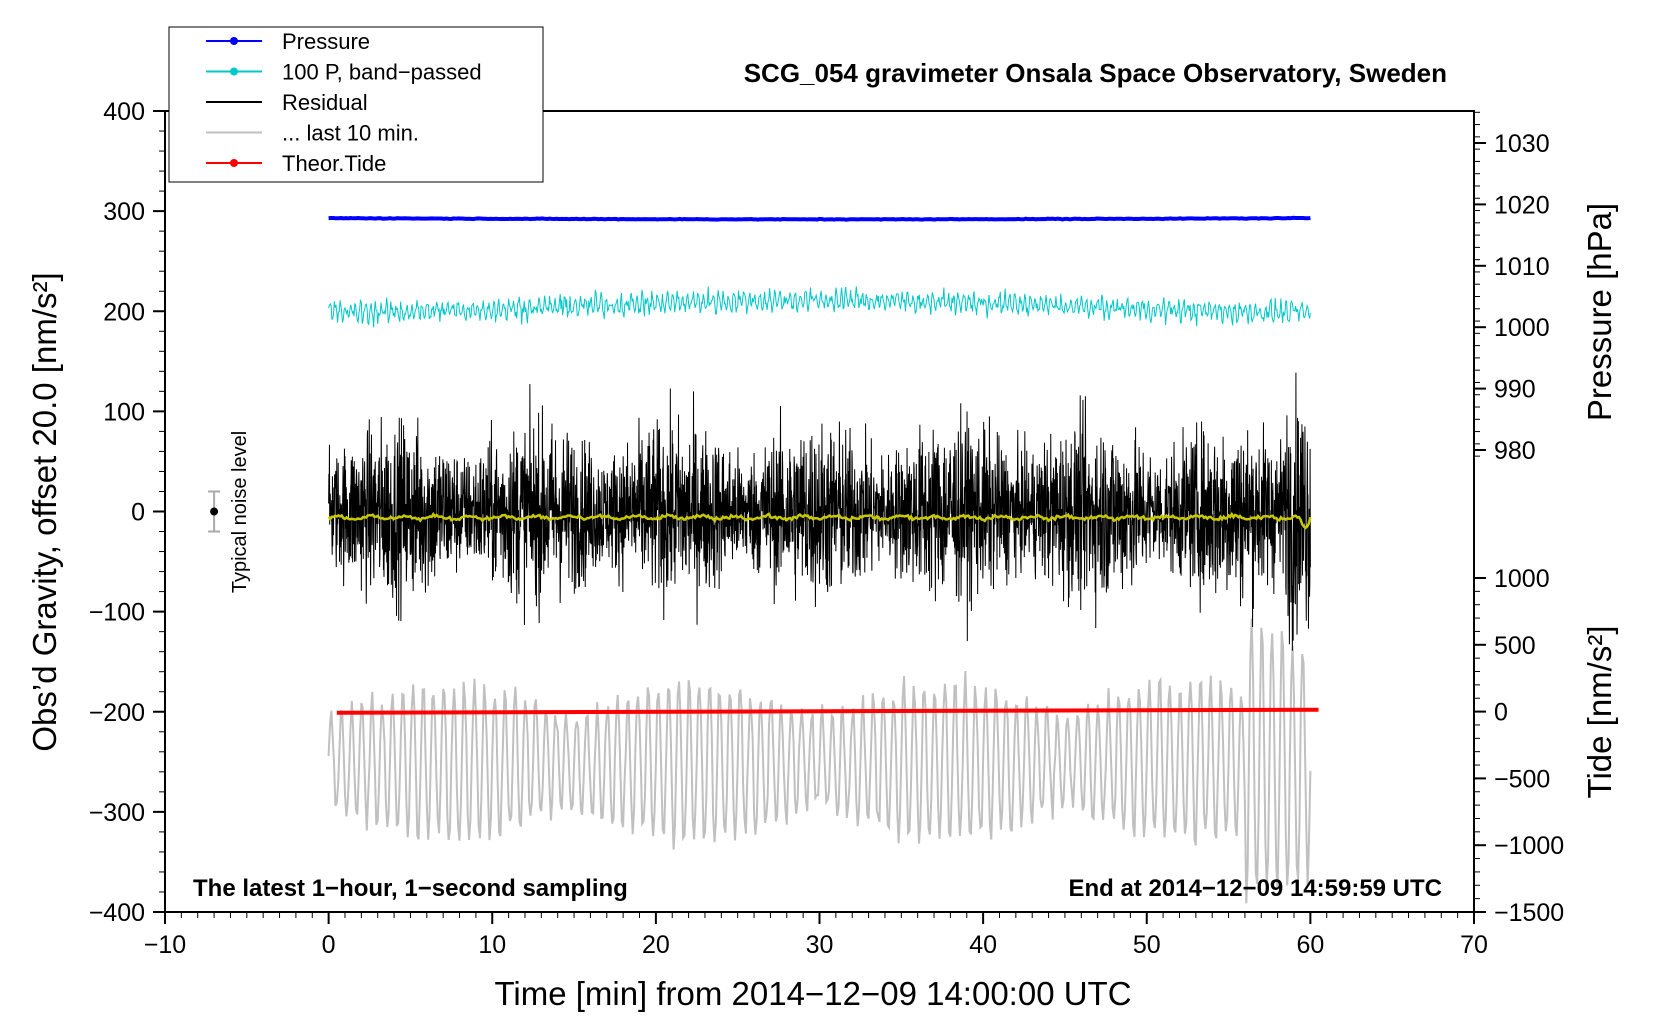  Describe the element at coordinates (410, 888) in the screenshot. I see `annotation-left: The latest 1−hour, 1−second sampling` at that location.